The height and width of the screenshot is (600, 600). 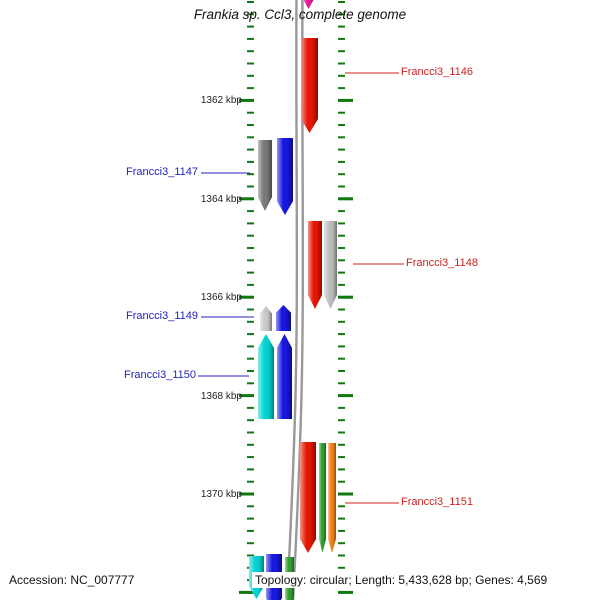 I want to click on gene-Francci3_1147-blue, so click(x=285, y=176).